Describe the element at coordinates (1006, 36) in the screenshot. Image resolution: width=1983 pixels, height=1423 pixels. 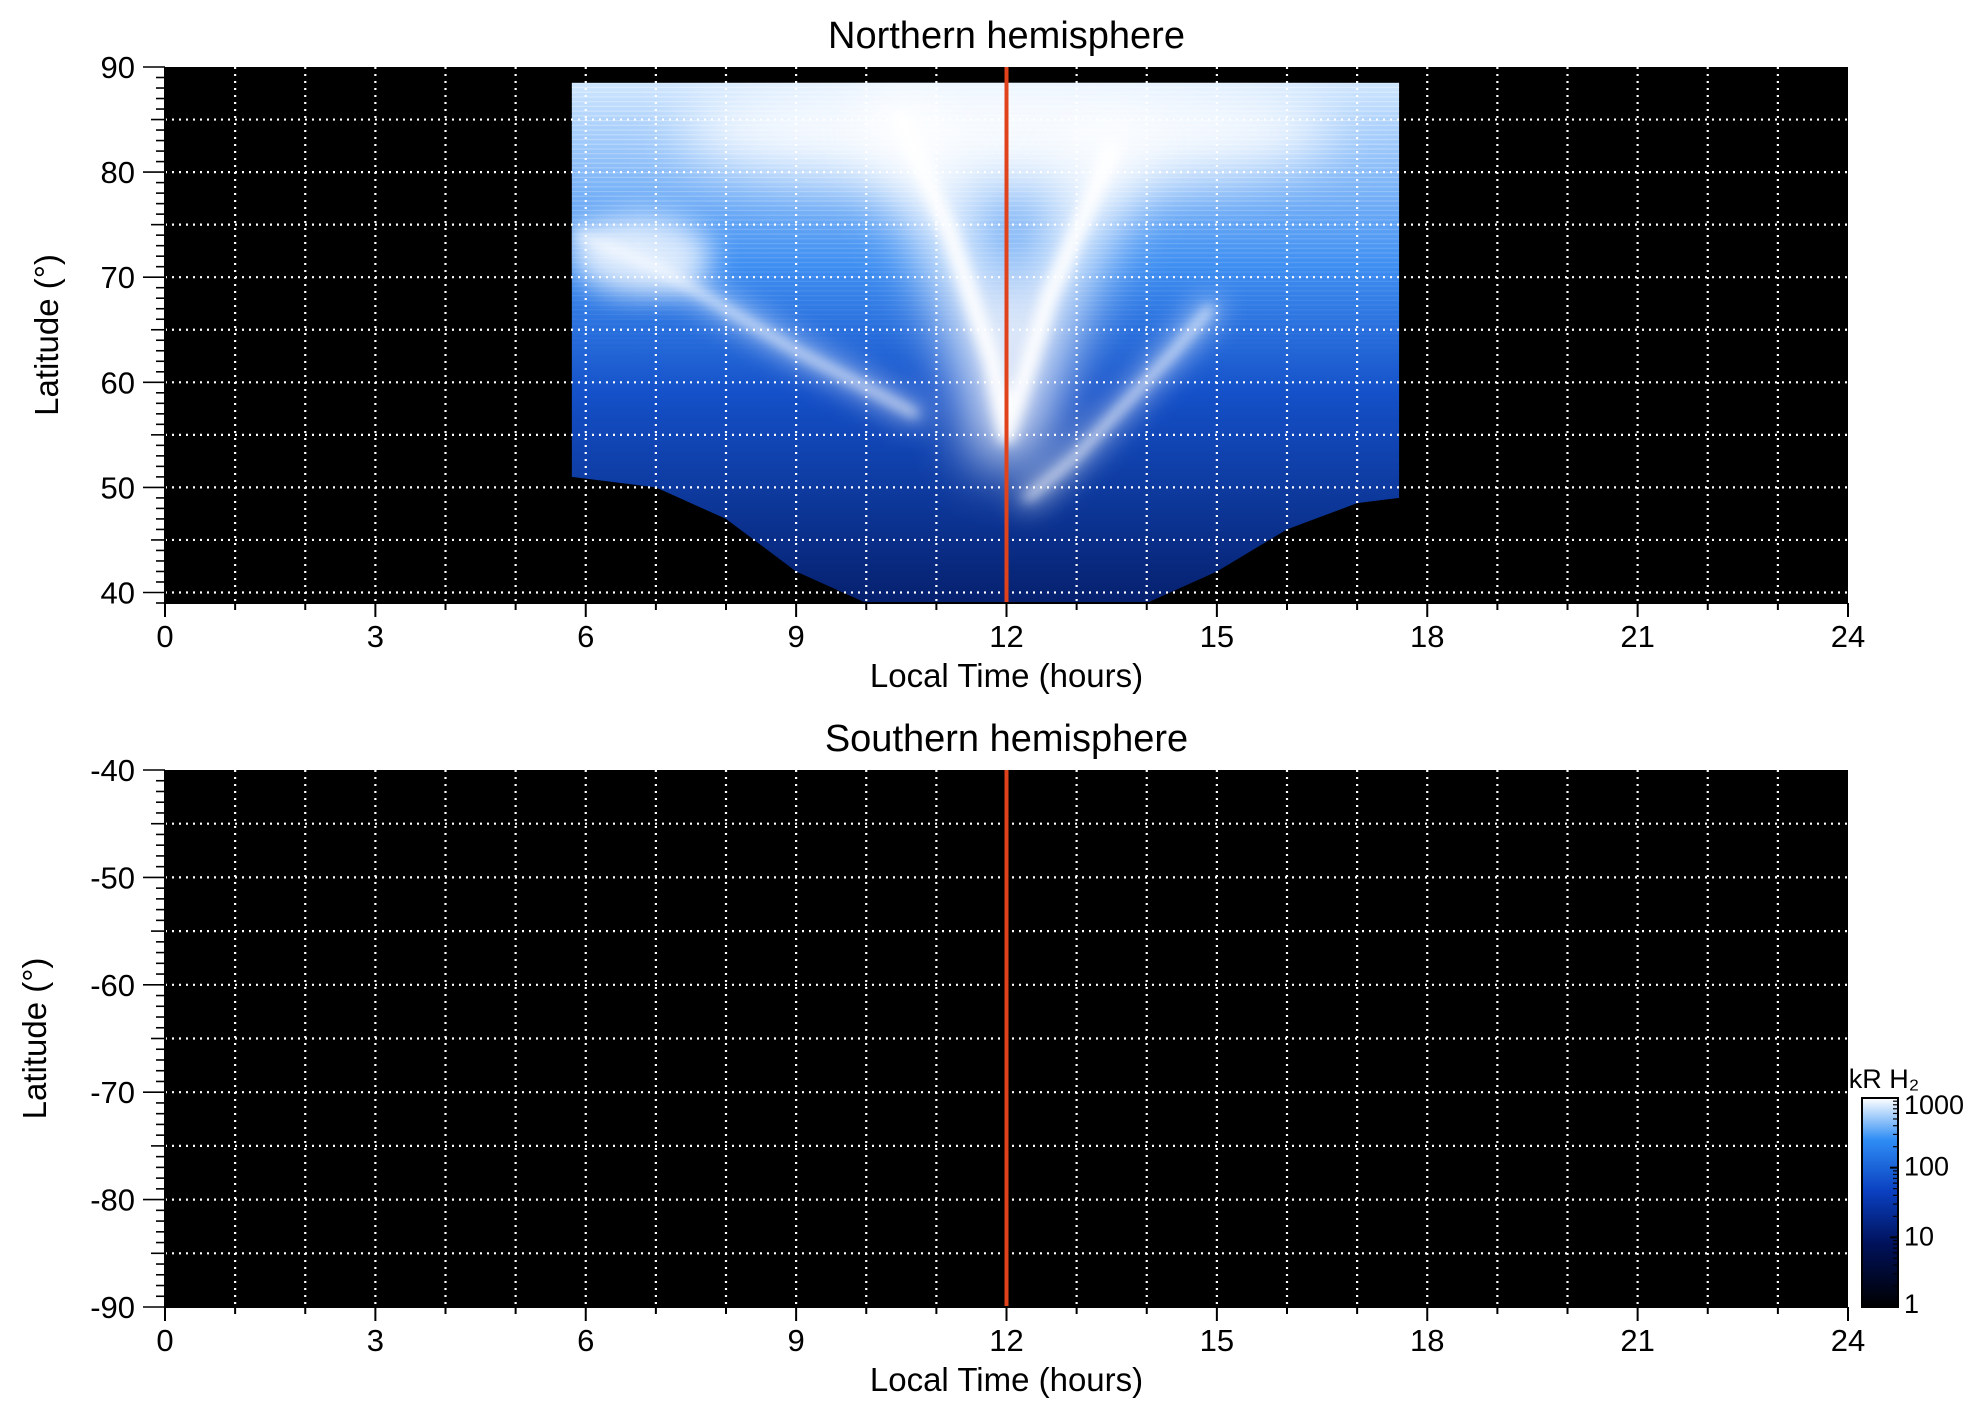
I see `panel-title: Northern hemisphere` at that location.